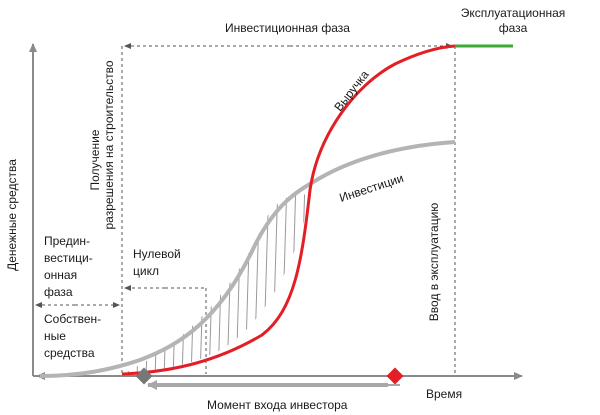 The width and height of the screenshot is (600, 415). Describe the element at coordinates (95, 159) in the screenshot. I see `permit-label-line1: Получение` at that location.